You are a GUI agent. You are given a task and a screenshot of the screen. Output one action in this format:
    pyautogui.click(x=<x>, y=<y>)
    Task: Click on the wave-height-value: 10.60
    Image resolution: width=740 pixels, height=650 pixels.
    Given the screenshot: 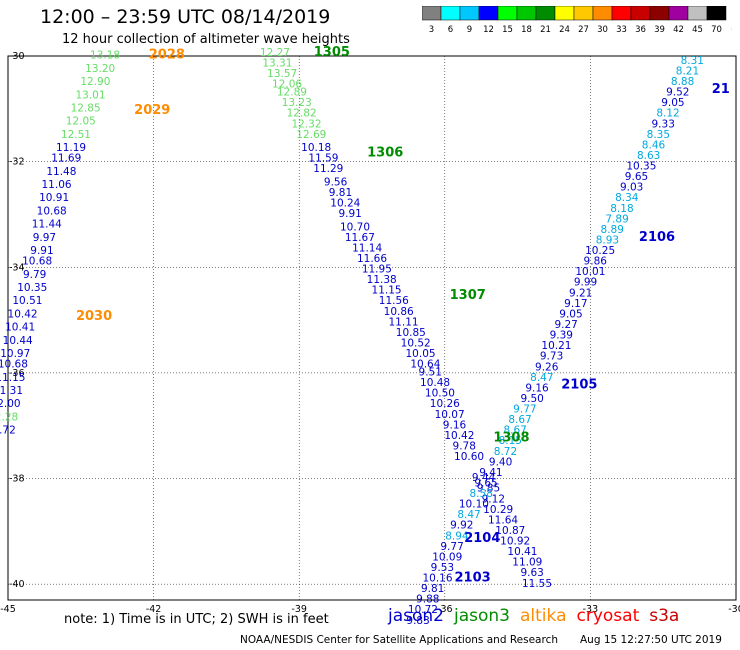 What is the action you would take?
    pyautogui.click(x=469, y=457)
    